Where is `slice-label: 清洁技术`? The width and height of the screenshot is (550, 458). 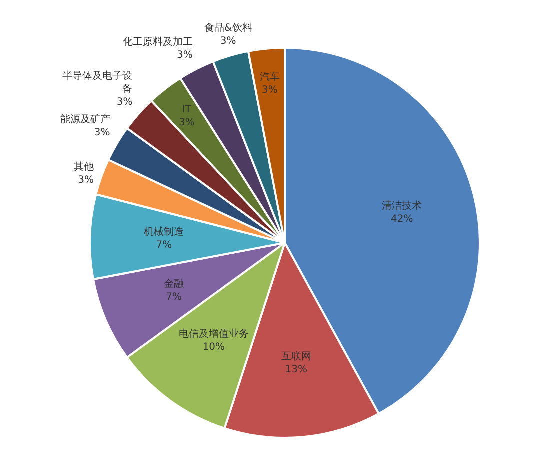
slice-label: 清洁技术 is located at coordinates (402, 206).